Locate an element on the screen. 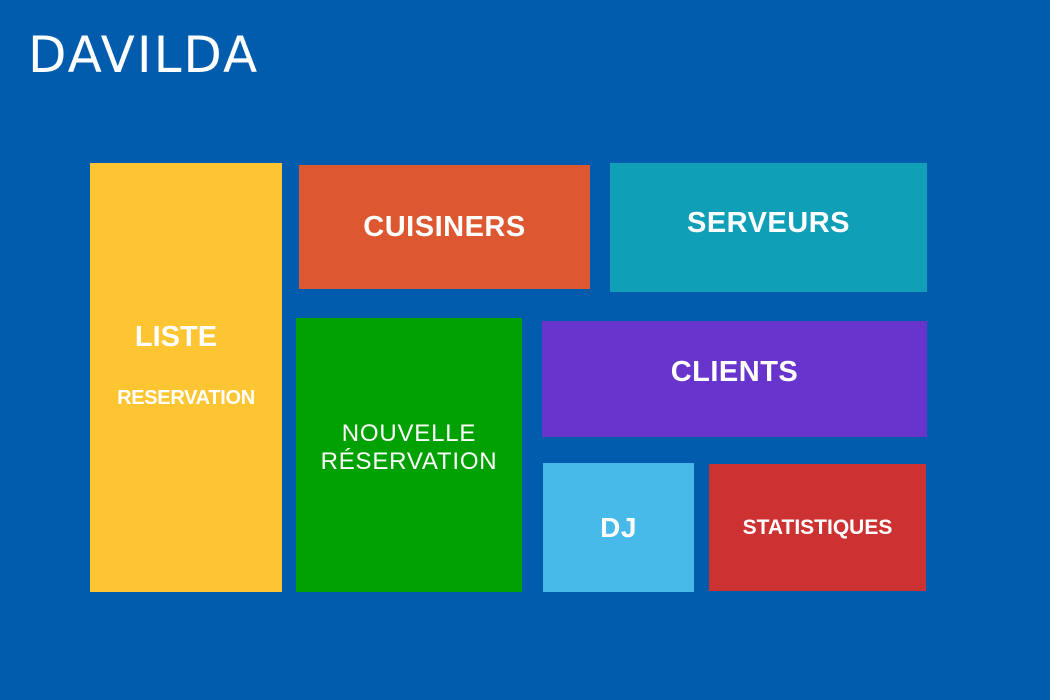 Image resolution: width=1050 pixels, height=700 pixels. clients-tile: CLIENTS is located at coordinates (734, 379).